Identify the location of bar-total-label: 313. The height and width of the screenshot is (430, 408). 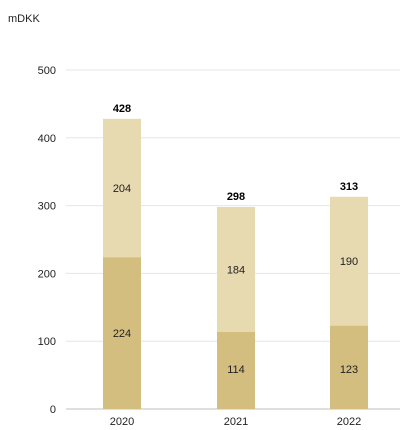
(349, 187).